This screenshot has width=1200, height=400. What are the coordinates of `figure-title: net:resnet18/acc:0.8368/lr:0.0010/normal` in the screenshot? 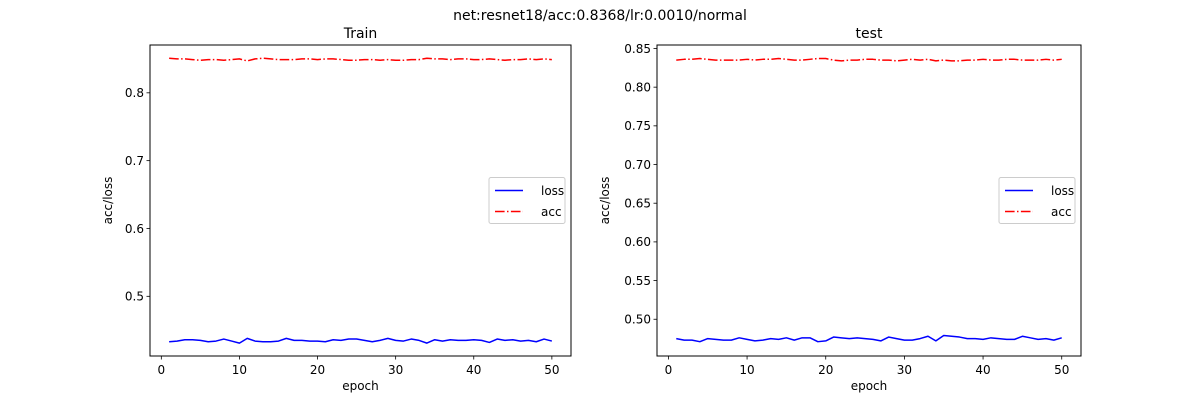 It's located at (600, 16).